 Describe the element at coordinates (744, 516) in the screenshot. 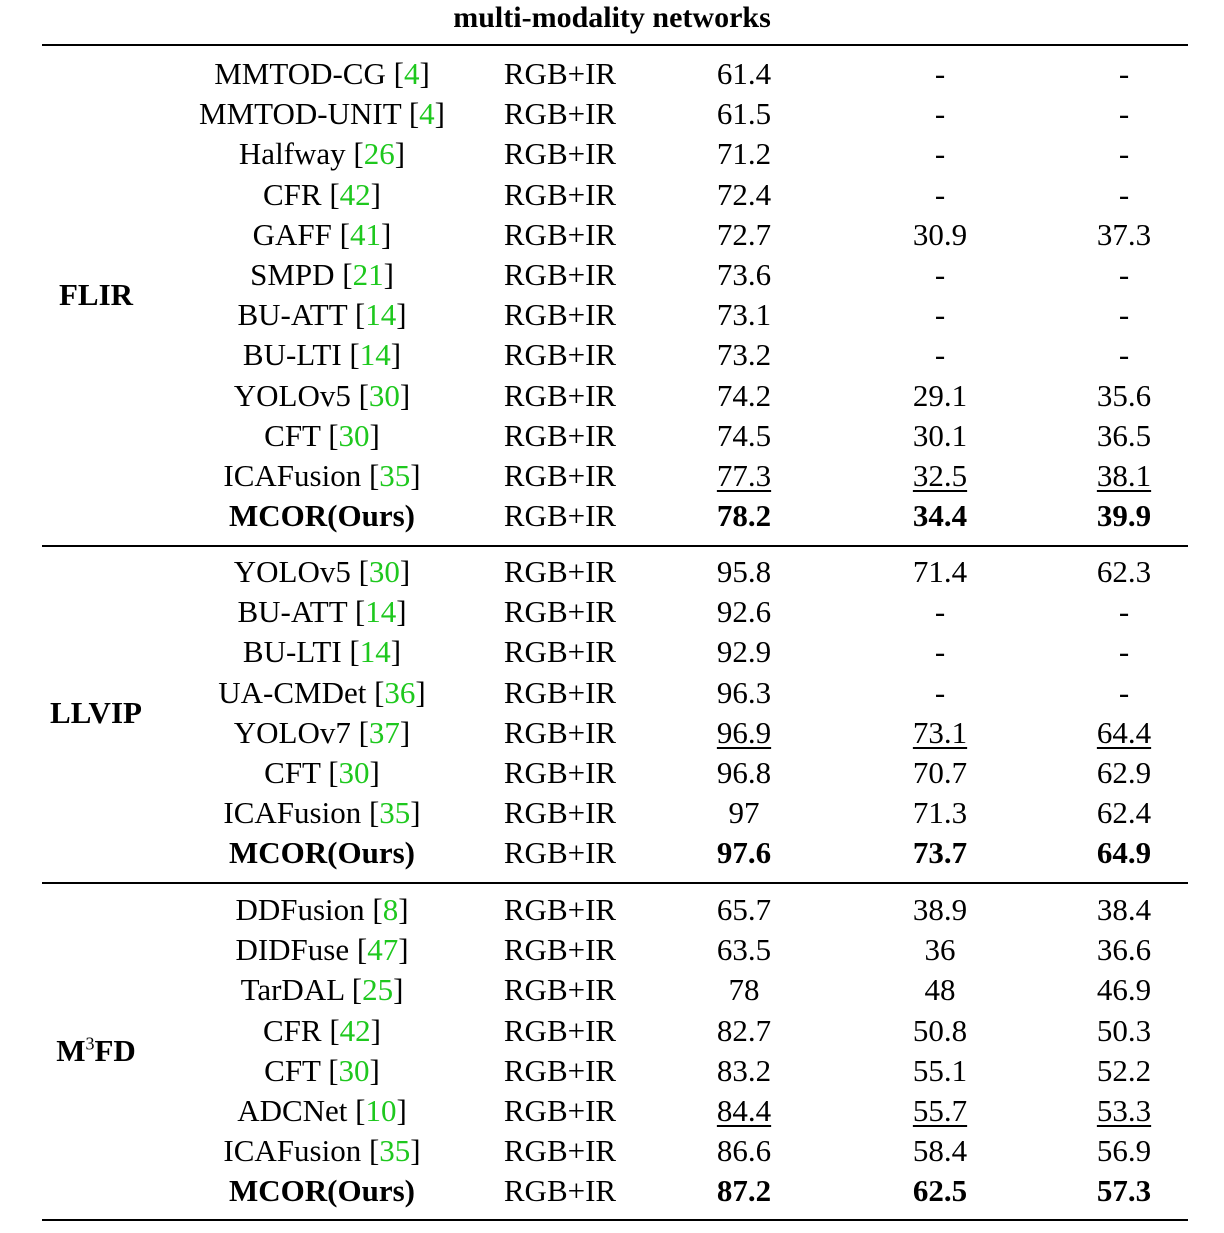

I see `metric-cell-1: 78.2` at that location.